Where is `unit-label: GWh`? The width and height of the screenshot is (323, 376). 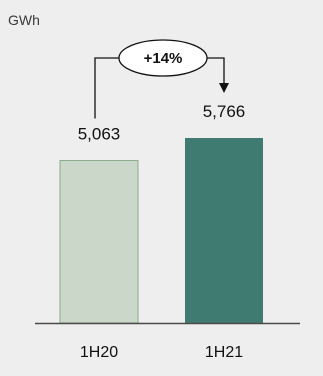
unit-label: GWh is located at coordinates (24, 20).